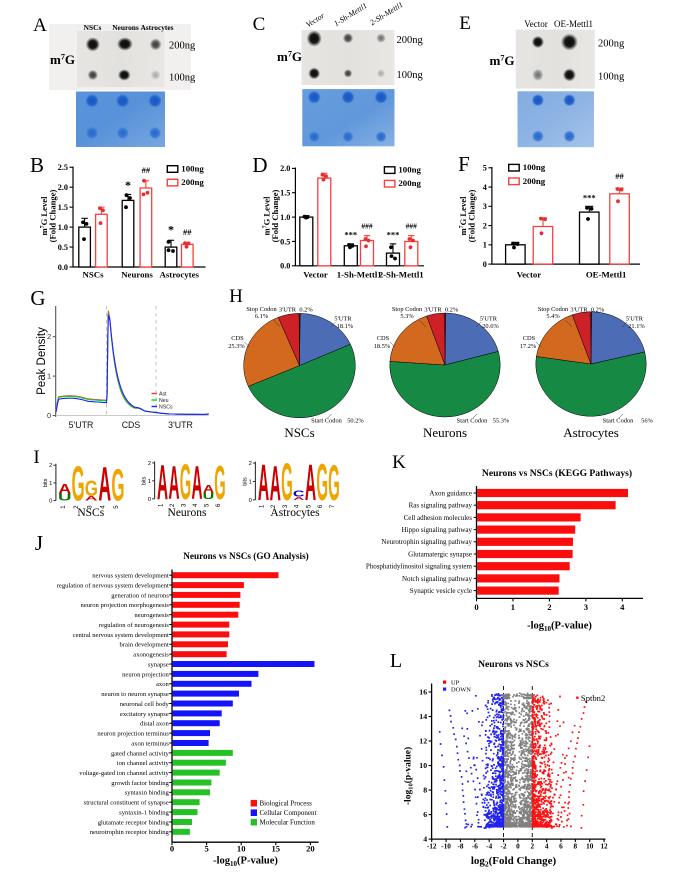 This screenshot has width=685, height=877. Describe the element at coordinates (345, 326) in the screenshot. I see `svg-text: 18.1%` at that location.